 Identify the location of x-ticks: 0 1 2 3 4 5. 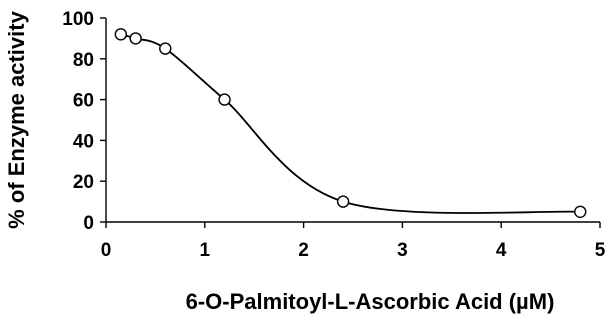
(353, 241).